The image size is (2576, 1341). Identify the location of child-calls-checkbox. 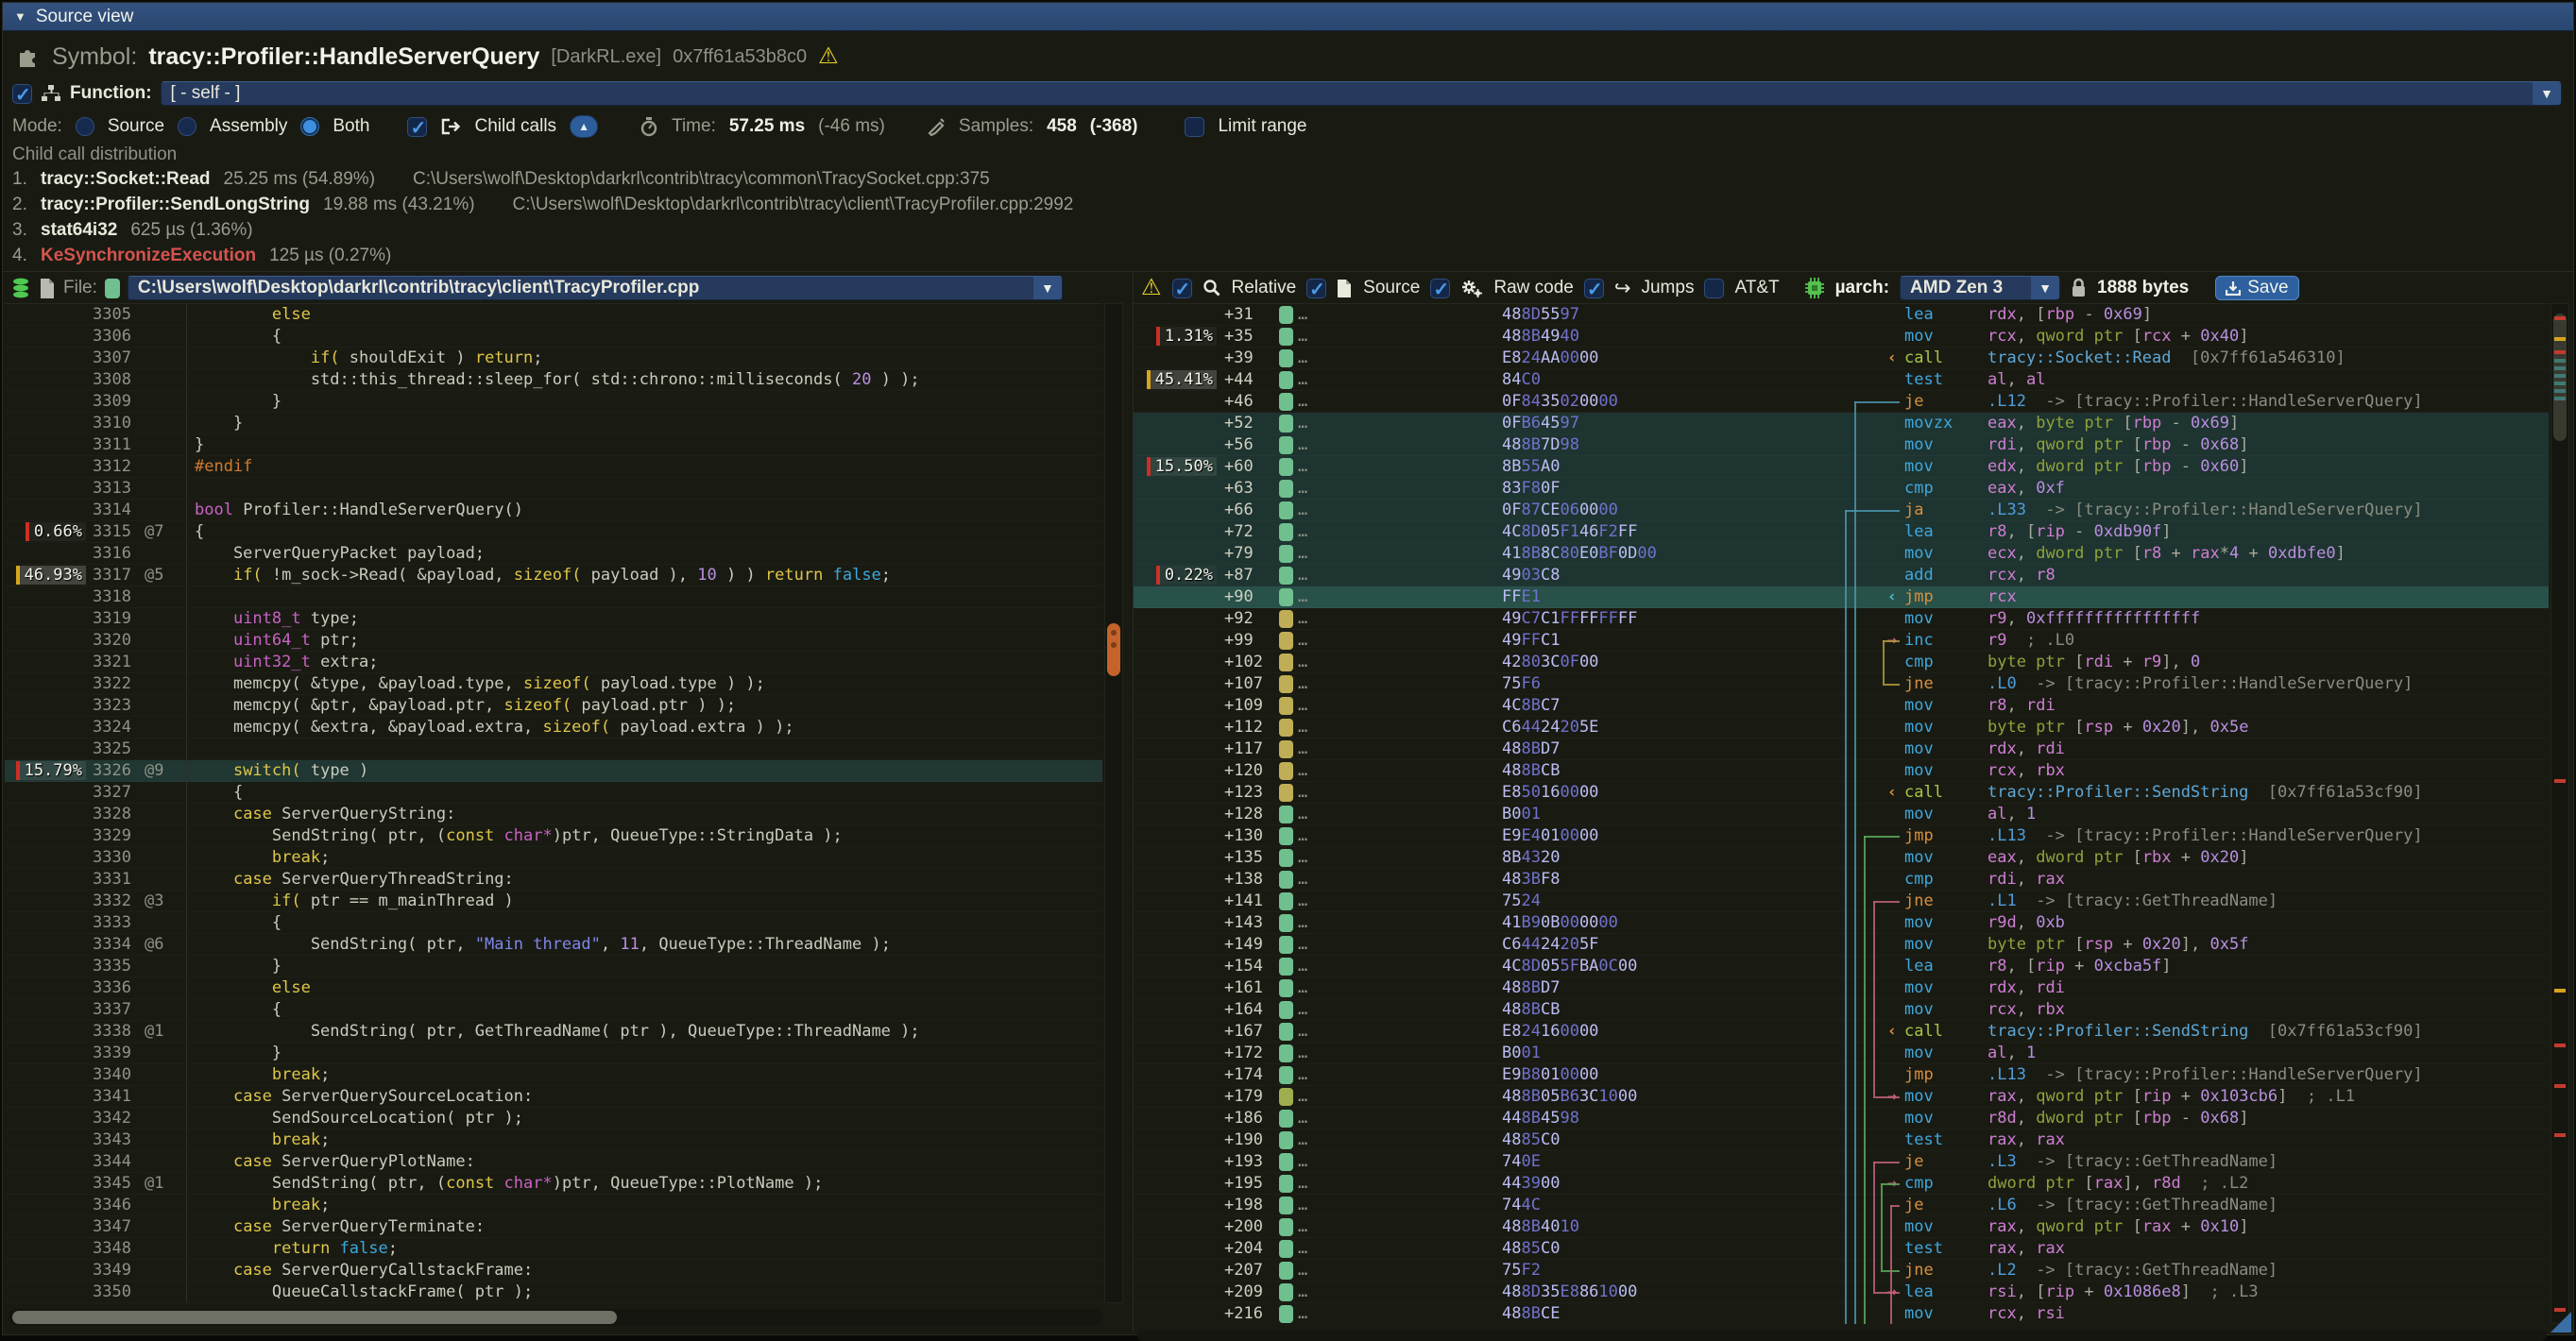
(417, 127).